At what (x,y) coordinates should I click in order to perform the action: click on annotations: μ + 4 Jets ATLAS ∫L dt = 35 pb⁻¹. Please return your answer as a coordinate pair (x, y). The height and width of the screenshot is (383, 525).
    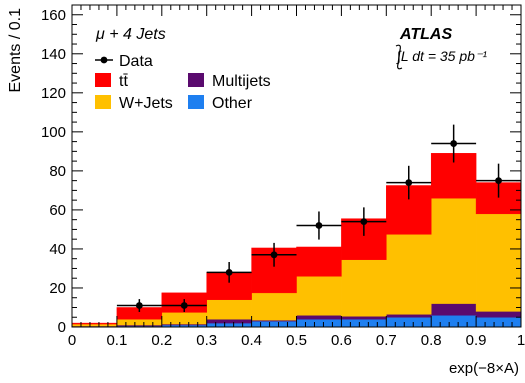
    Looking at the image, I should click on (291, 48).